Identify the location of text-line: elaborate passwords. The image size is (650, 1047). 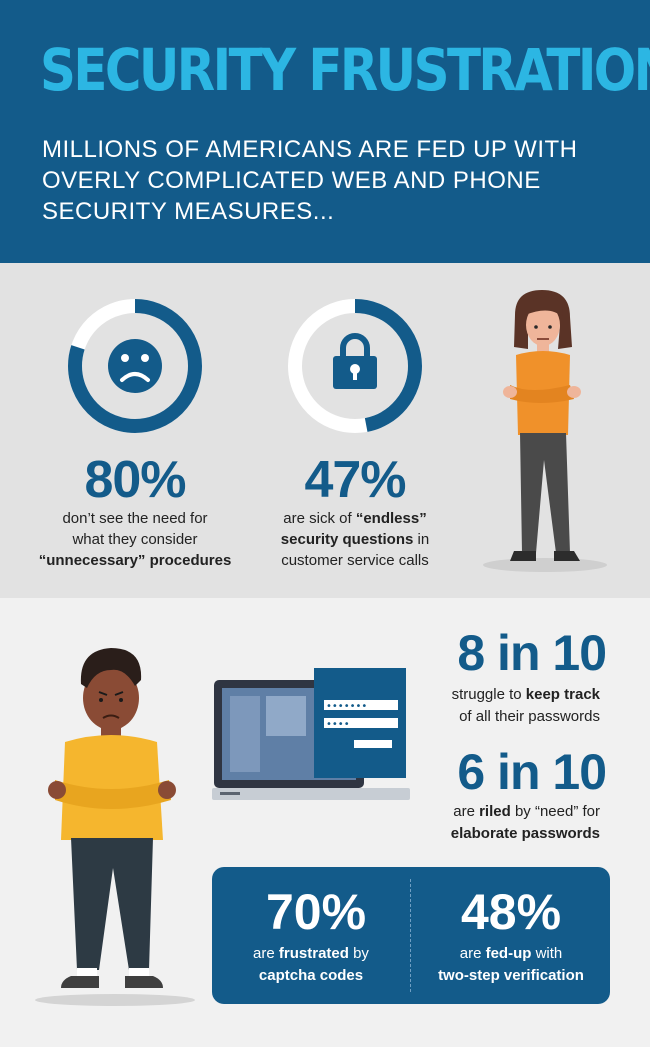
(498, 834).